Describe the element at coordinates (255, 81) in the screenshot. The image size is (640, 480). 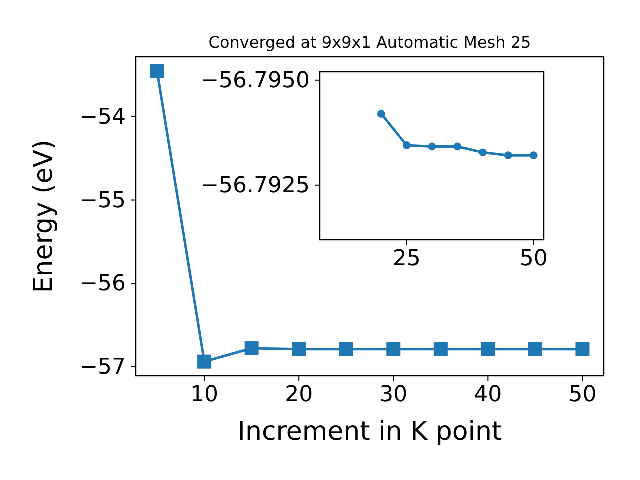
I see `y-tick-label: −56.7950` at that location.